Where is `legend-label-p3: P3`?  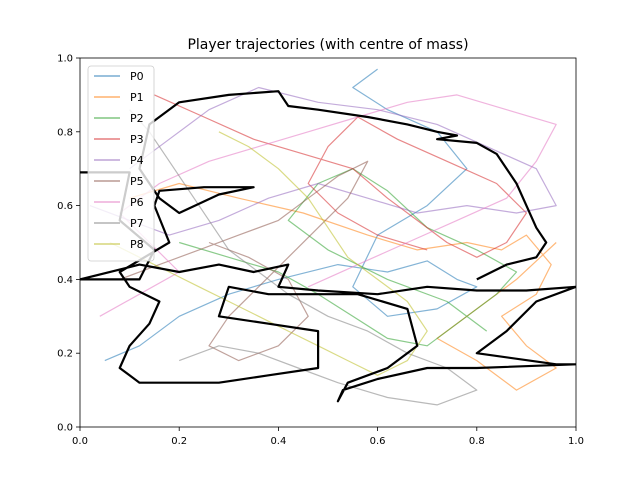
legend-label-p3: P3 is located at coordinates (137, 139).